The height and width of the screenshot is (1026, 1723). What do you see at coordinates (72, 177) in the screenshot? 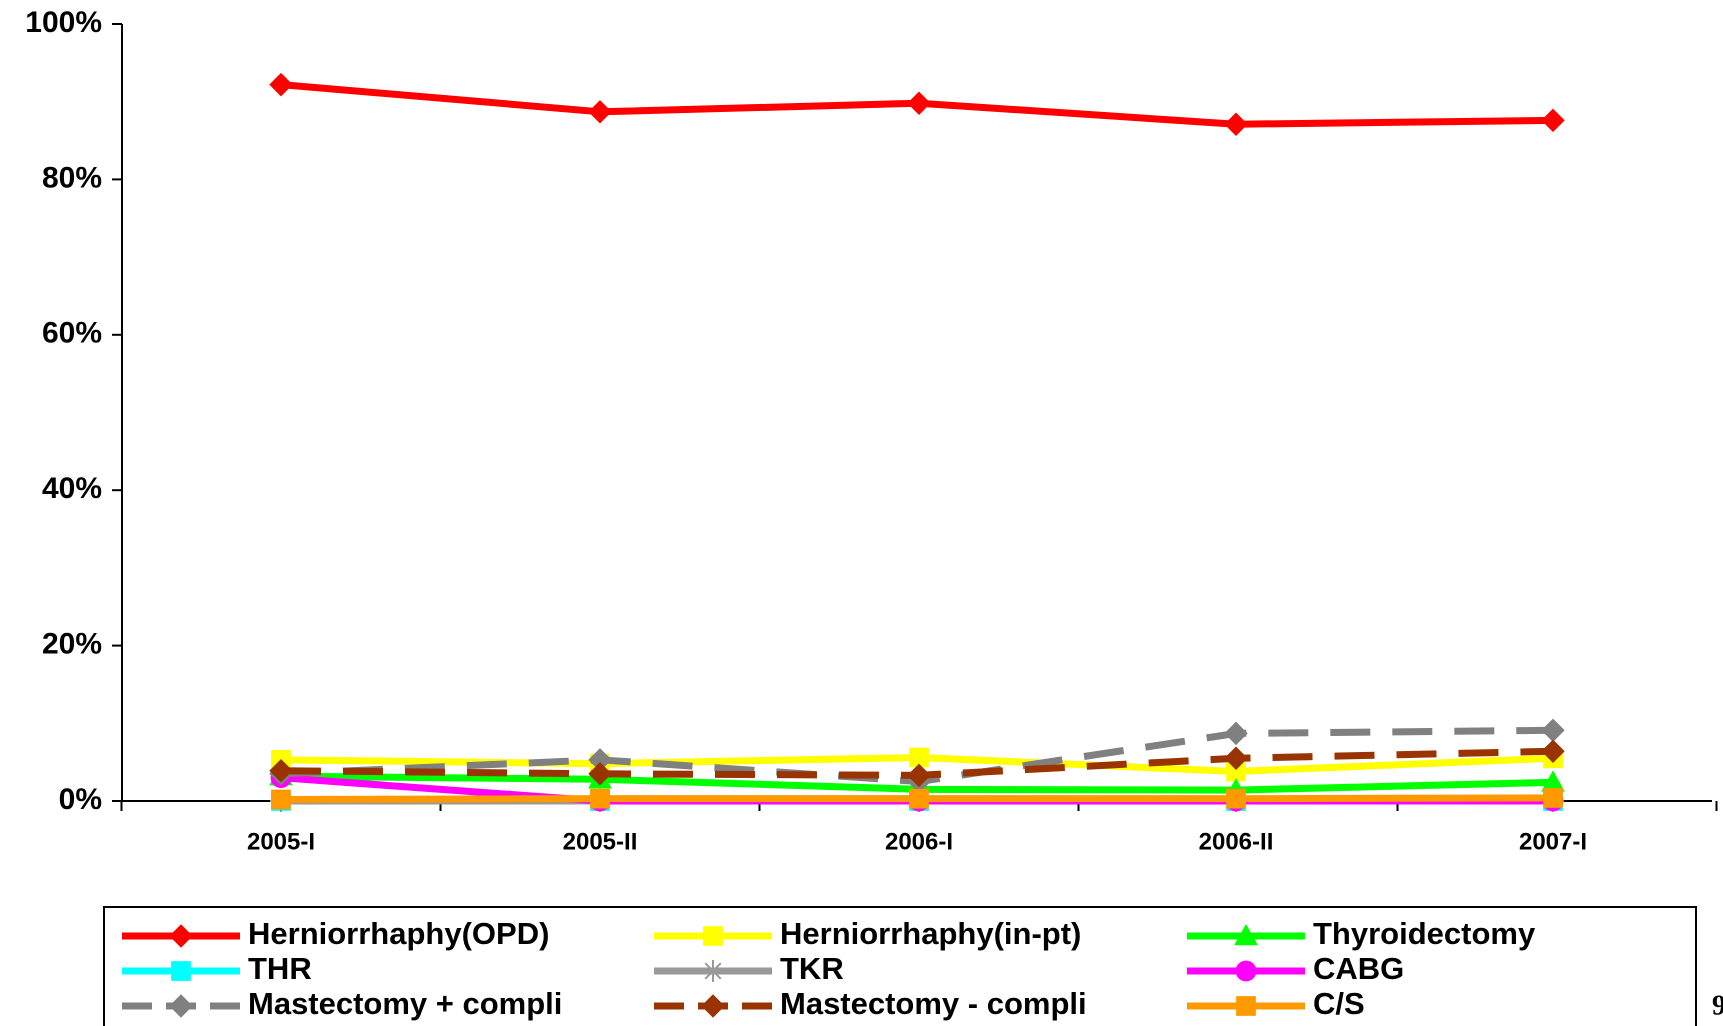
I see `y-tick-label: 80%` at bounding box center [72, 177].